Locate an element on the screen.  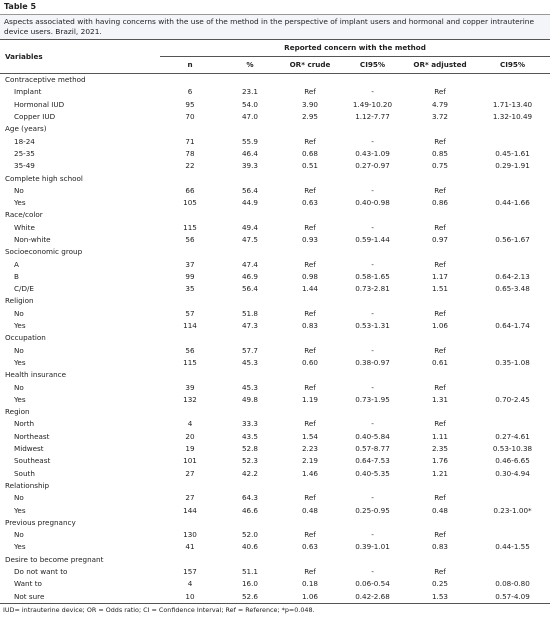
cell: 56.4 is located at coordinates (249, 190).